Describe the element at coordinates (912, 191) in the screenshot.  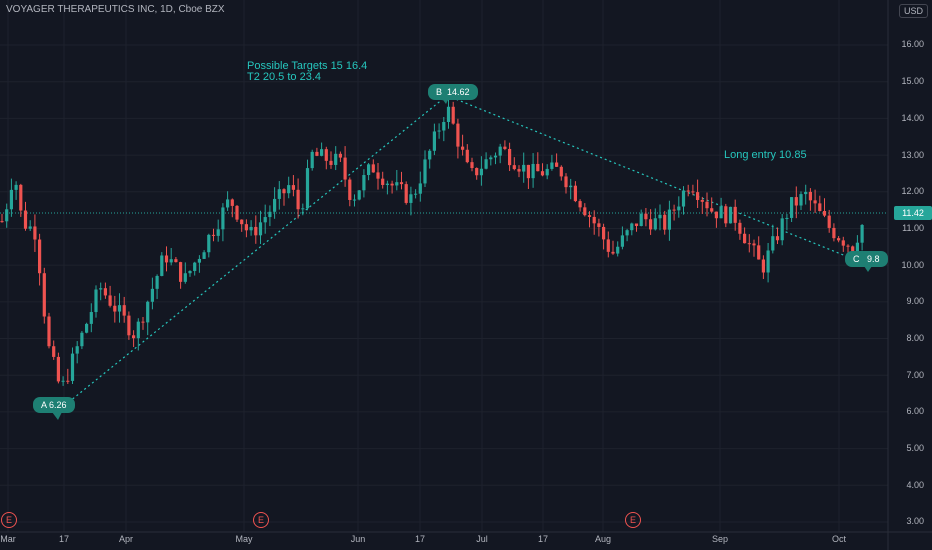
I see `y-tick: 12.00` at that location.